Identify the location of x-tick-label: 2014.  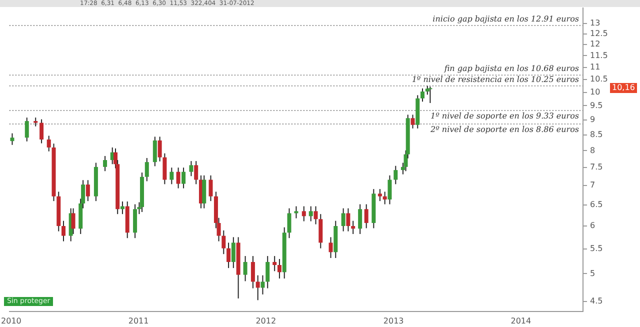
(521, 321).